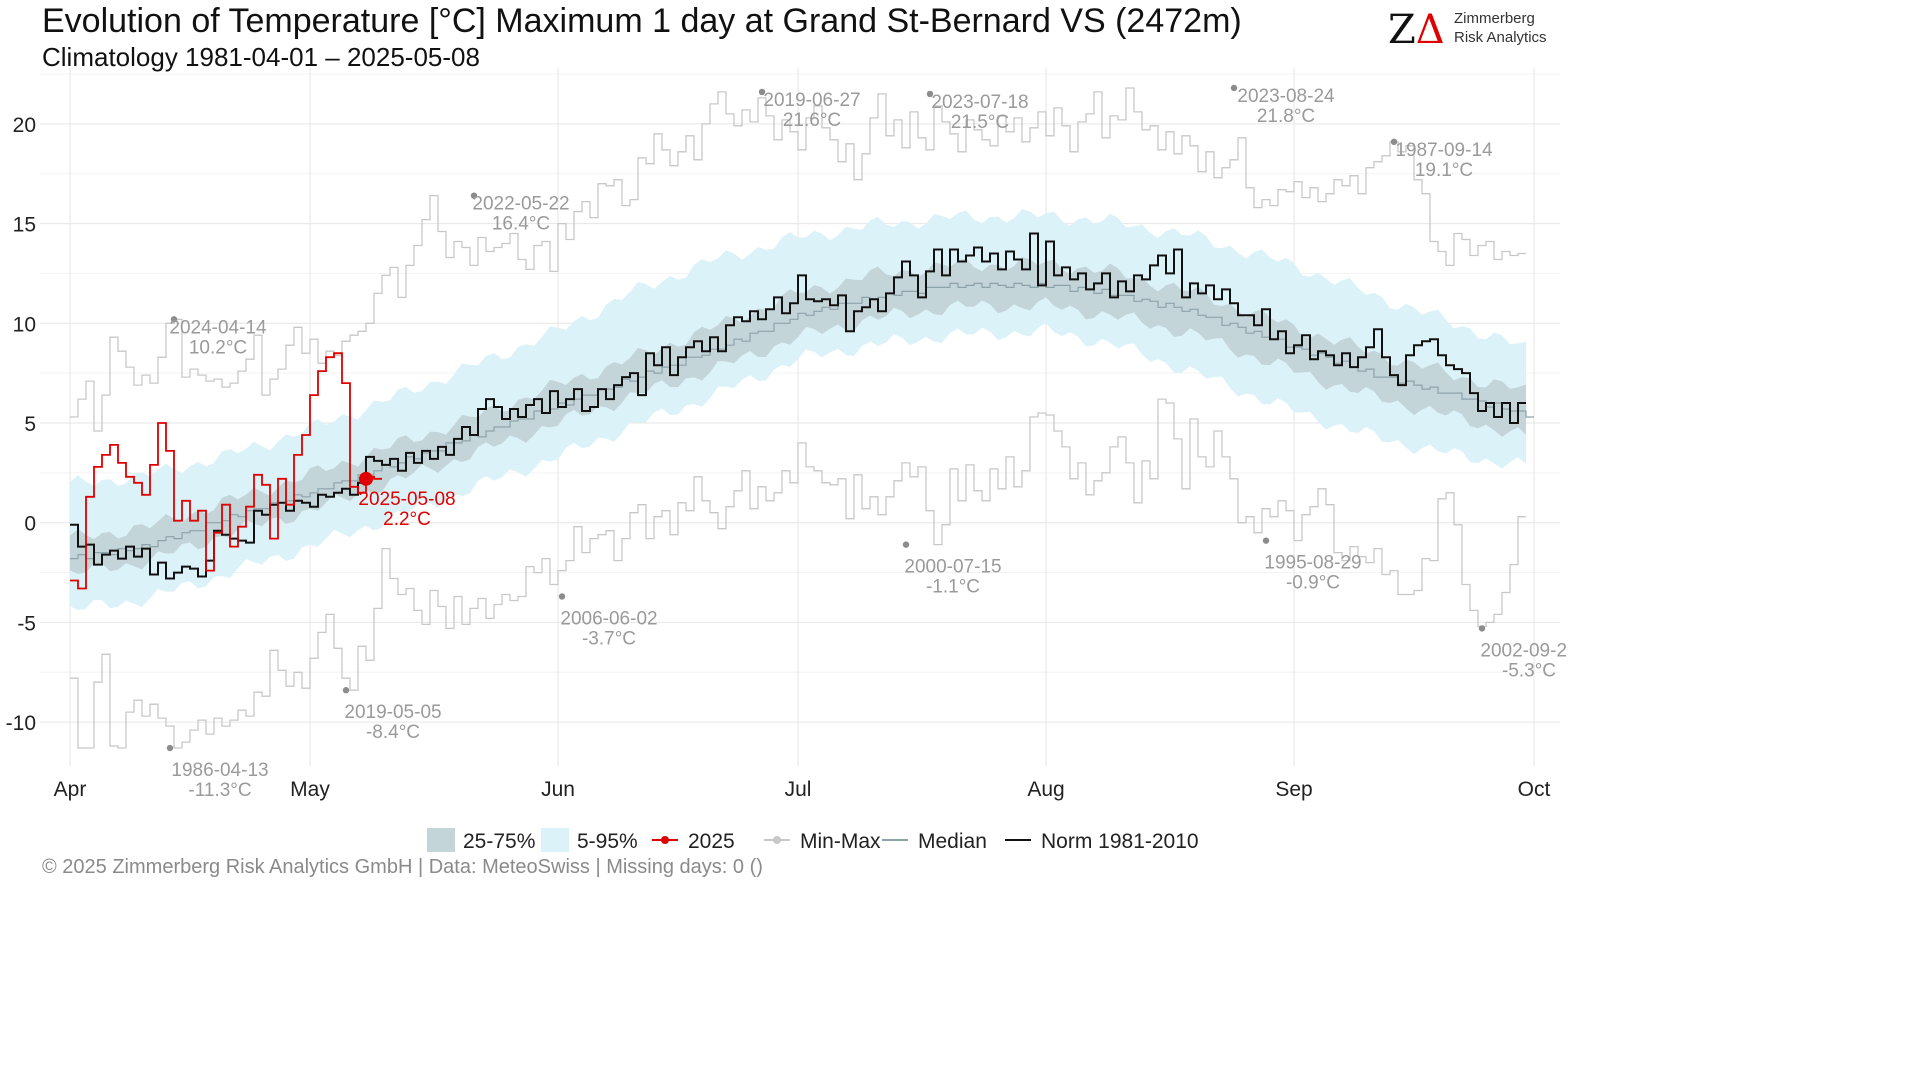 The image size is (1920, 1080). What do you see at coordinates (521, 224) in the screenshot?
I see `annotation-value: 16.4°C` at bounding box center [521, 224].